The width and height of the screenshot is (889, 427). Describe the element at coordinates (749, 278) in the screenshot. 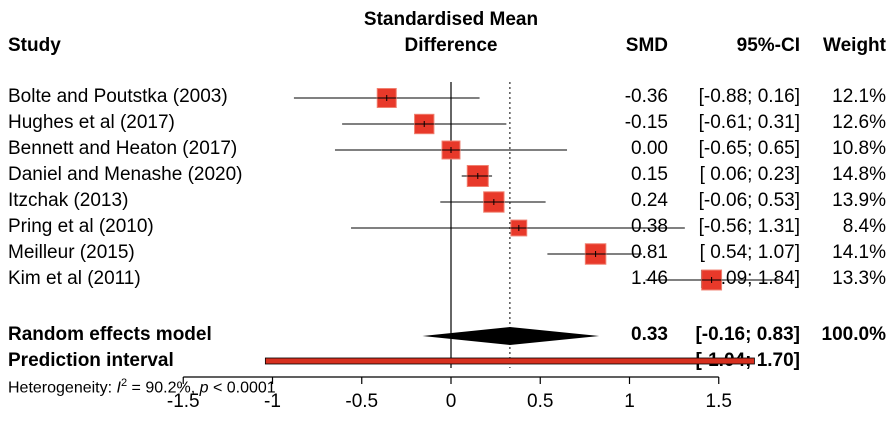

I see `study-ci: [ 1.09; 1.84]` at that location.